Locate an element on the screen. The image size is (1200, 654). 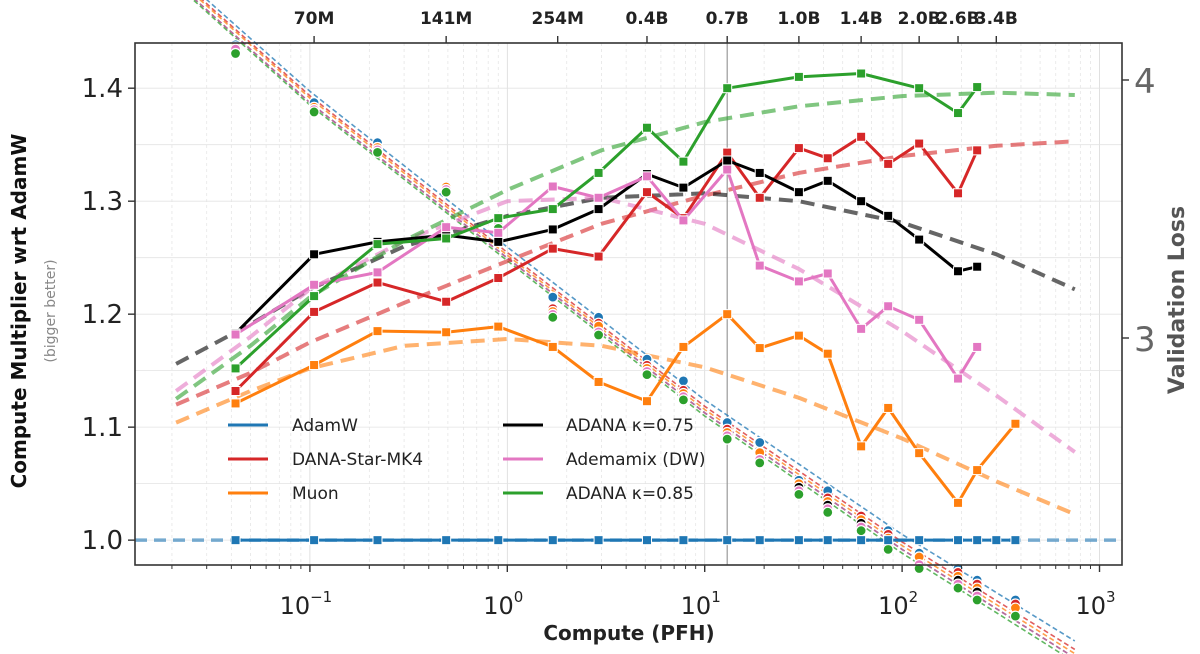
y-axis-label-right: Validation Loss is located at coordinates (1177, 300).